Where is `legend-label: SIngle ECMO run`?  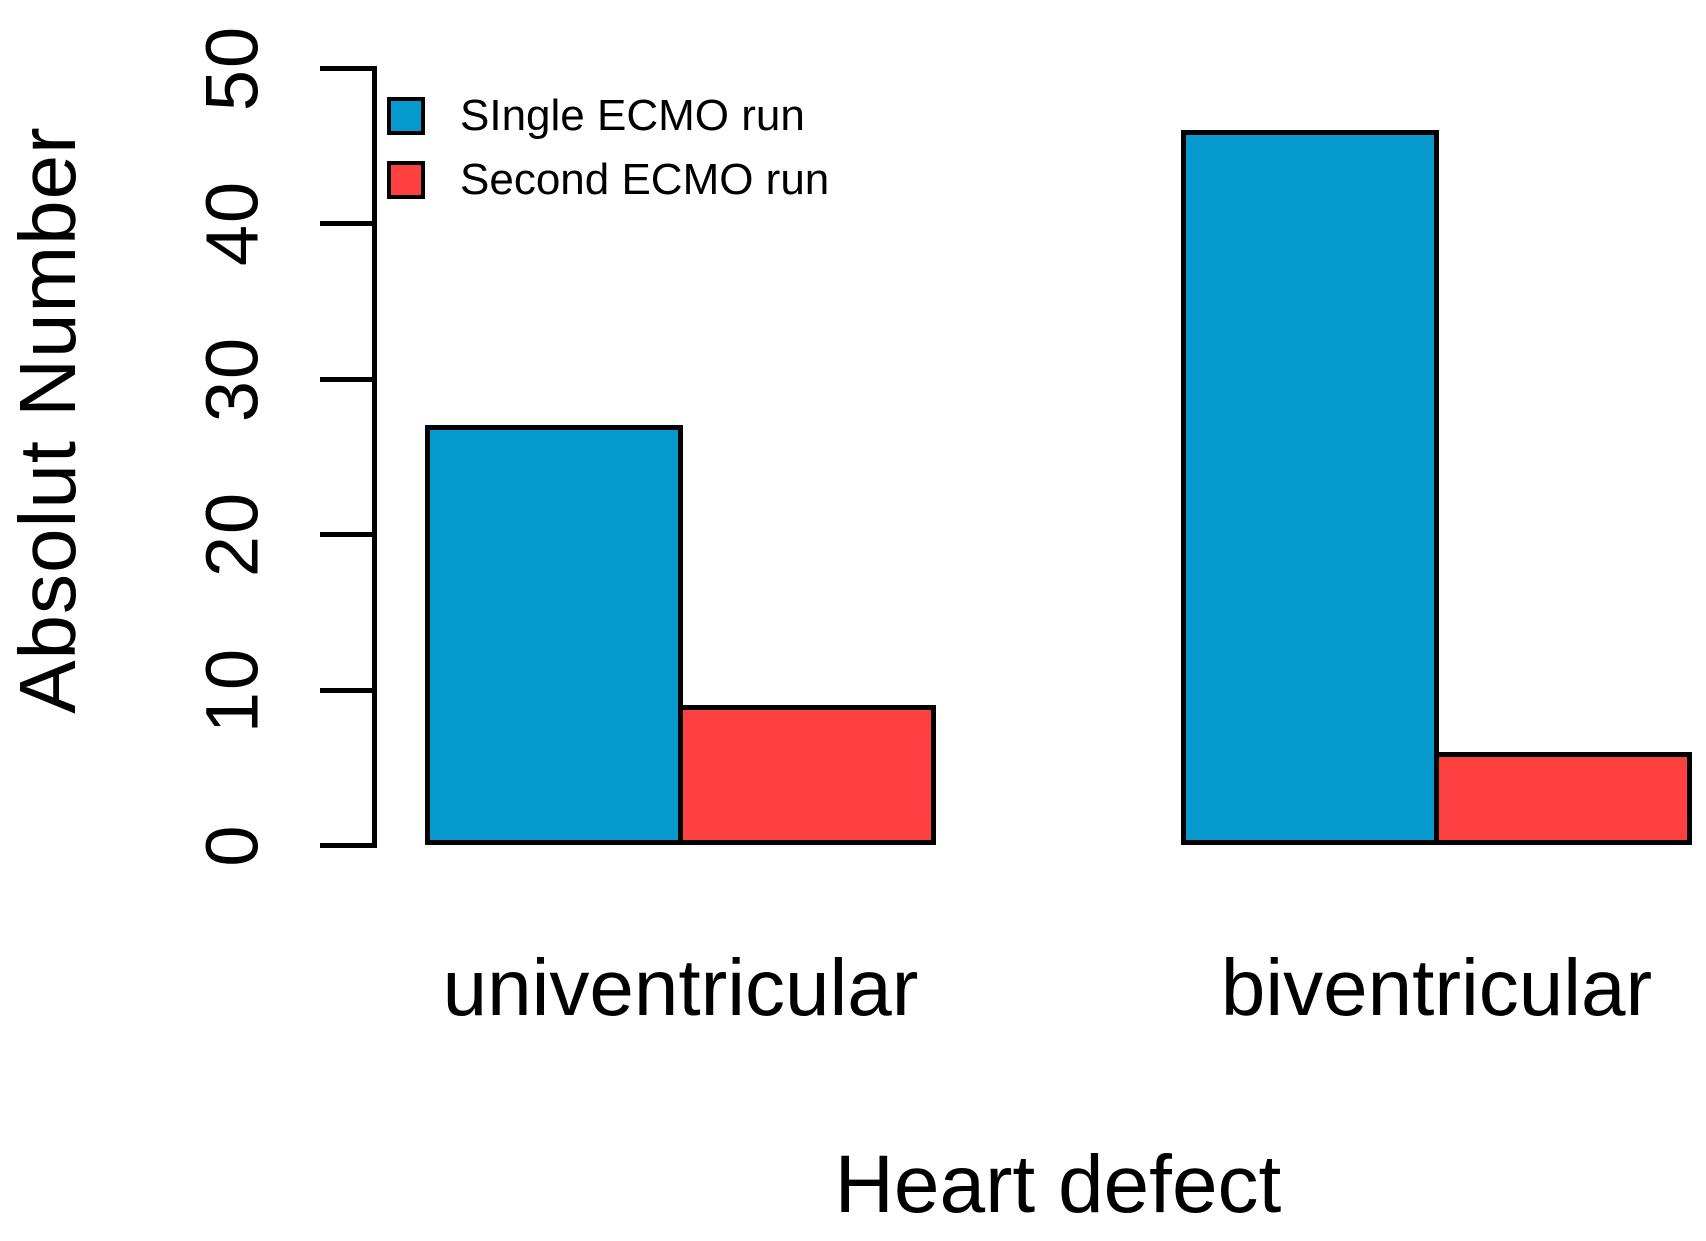
legend-label: SIngle ECMO run is located at coordinates (632, 115).